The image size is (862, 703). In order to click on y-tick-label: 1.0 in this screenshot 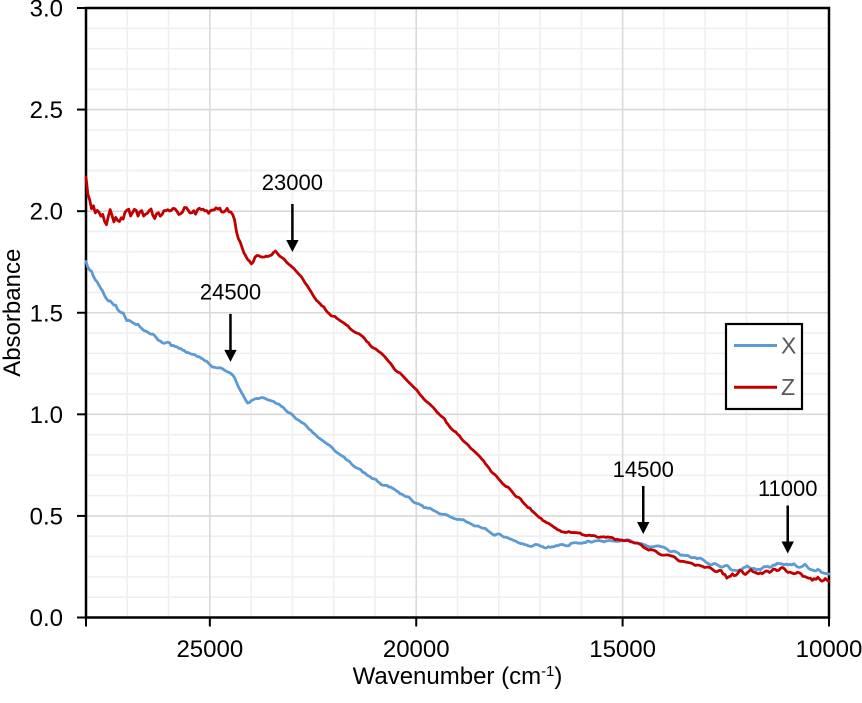, I will do `click(46, 415)`.